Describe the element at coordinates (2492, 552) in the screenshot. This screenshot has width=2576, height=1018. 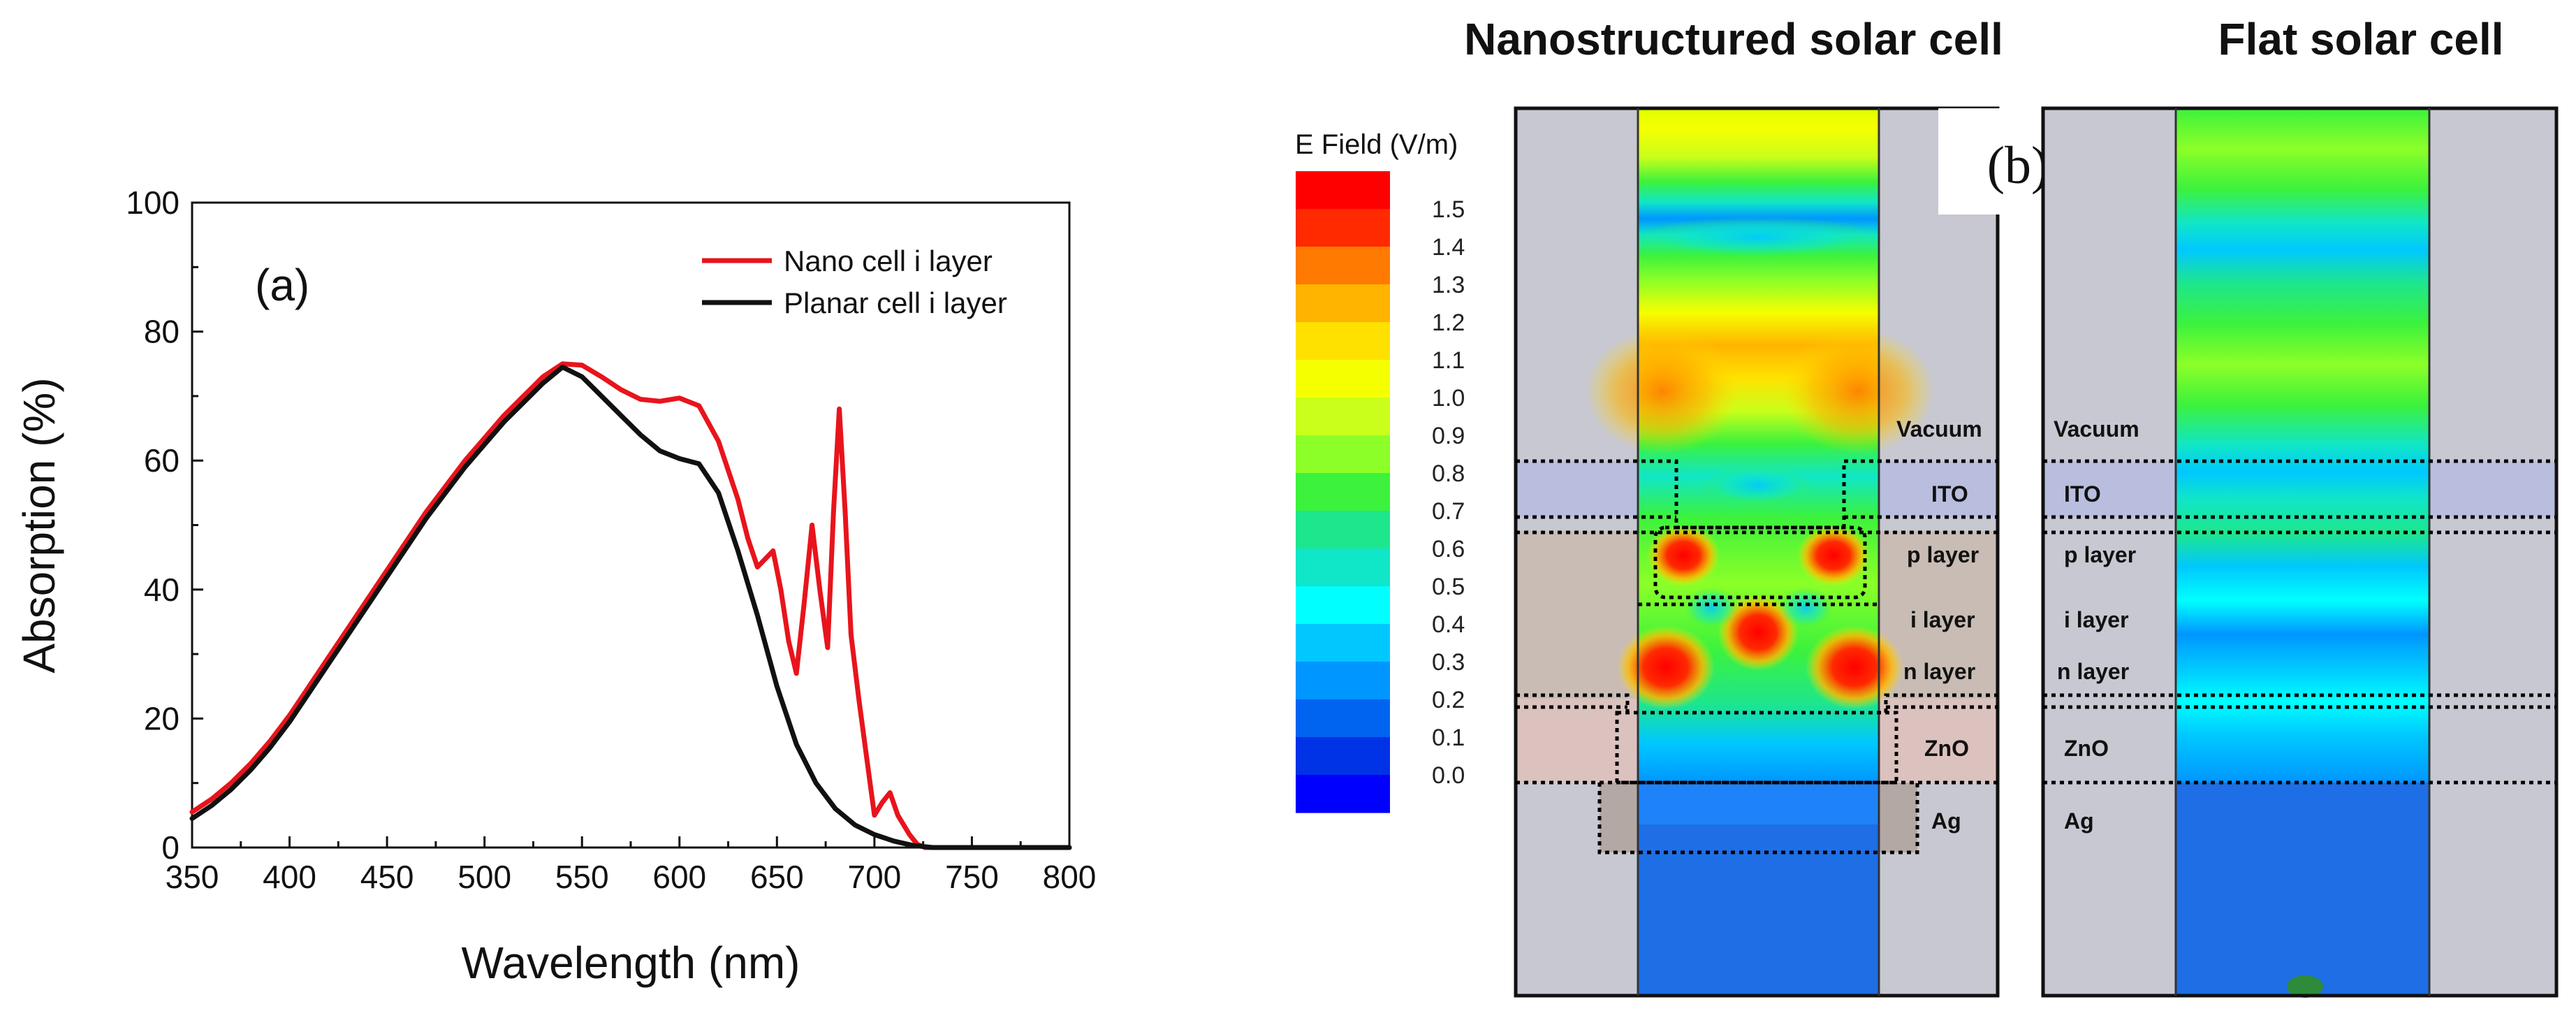
I see `flat-side-right` at that location.